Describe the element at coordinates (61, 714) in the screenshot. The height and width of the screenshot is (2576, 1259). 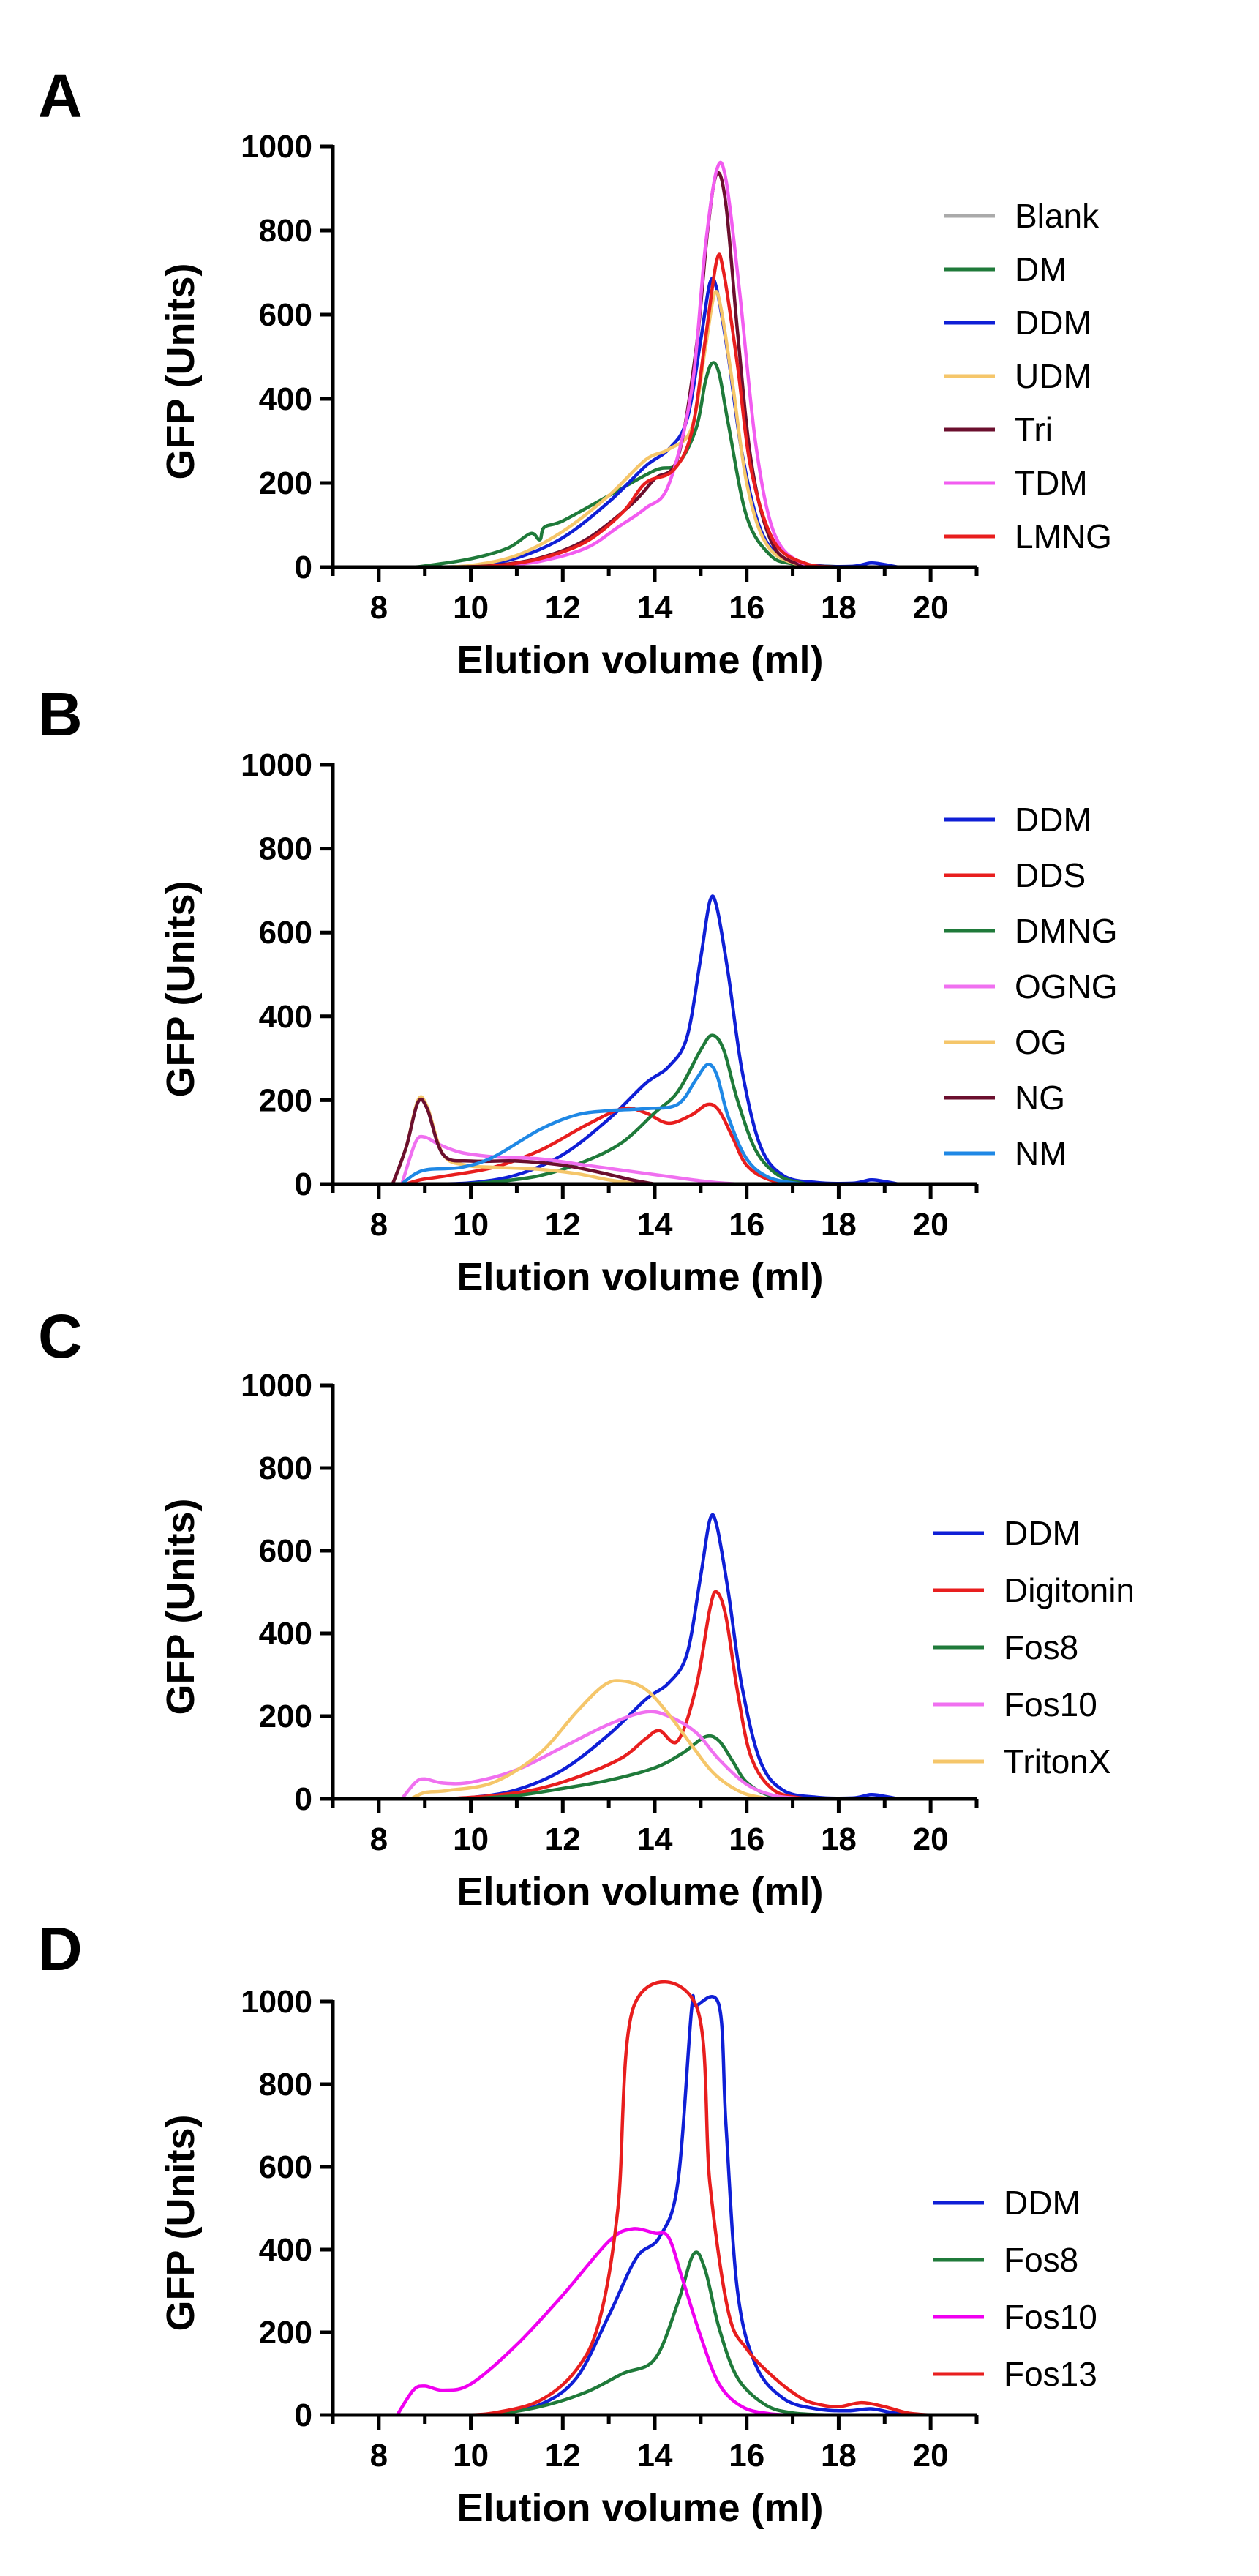
I see `panel-letter: B` at that location.